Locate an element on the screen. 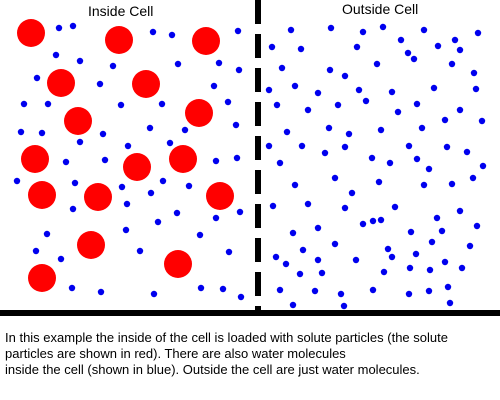 The height and width of the screenshot is (400, 500). container-floor is located at coordinates (250, 313).